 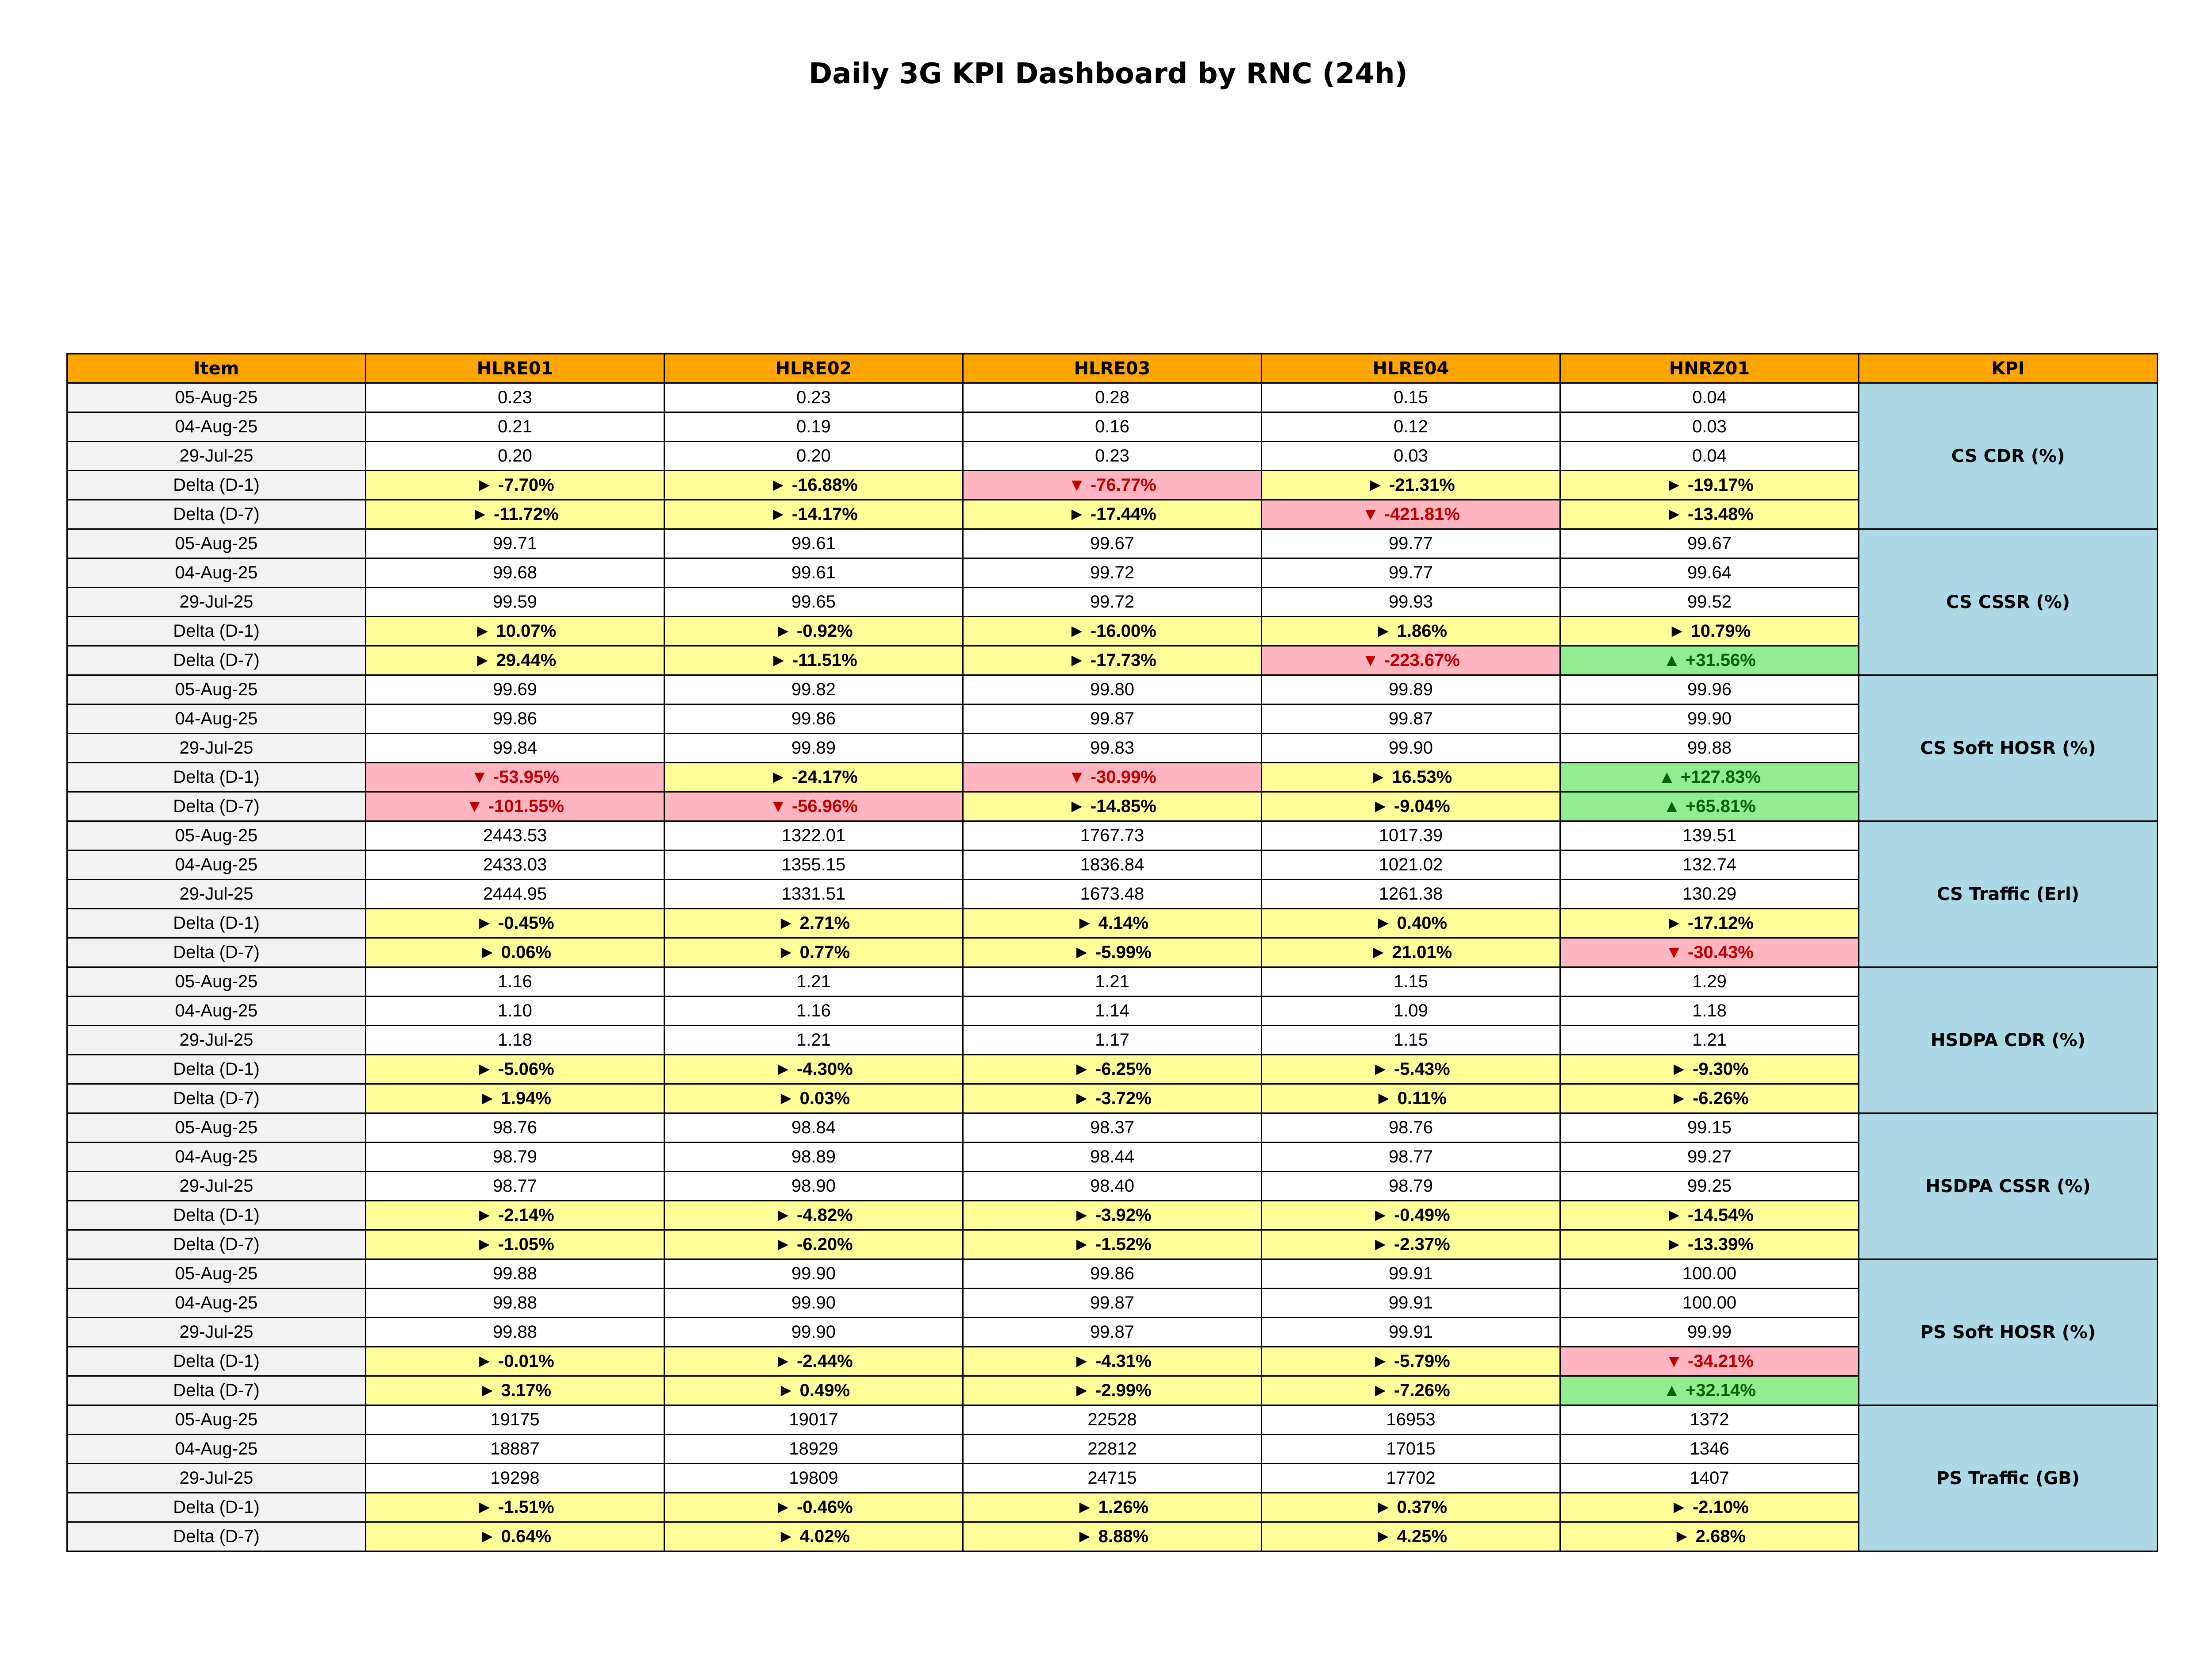 I want to click on value-cell: 98.37, so click(x=1112, y=1127).